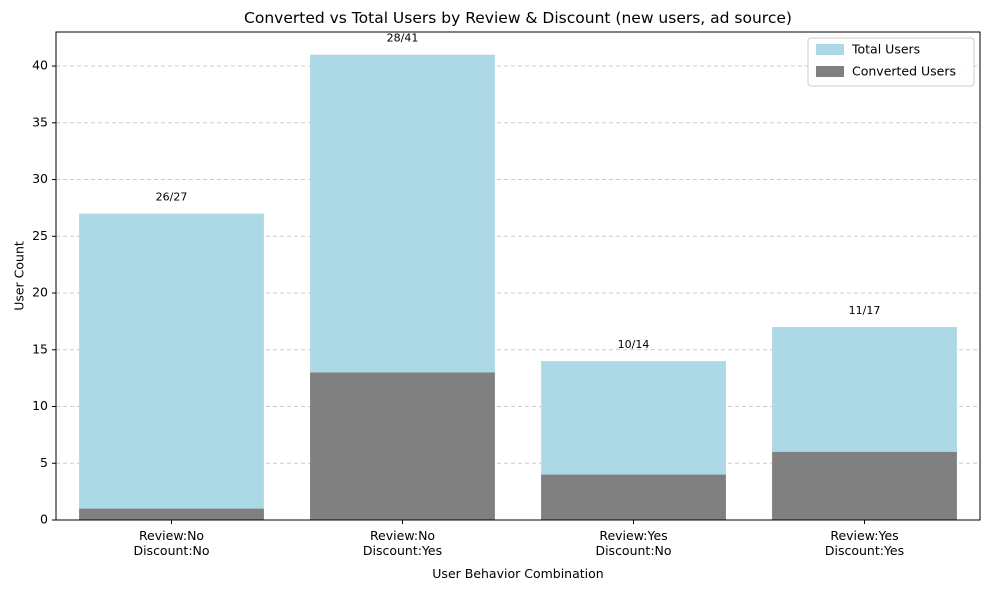  I want to click on y-axis: 0 5 10 15 20 25 30 35 40, so click(44, 292).